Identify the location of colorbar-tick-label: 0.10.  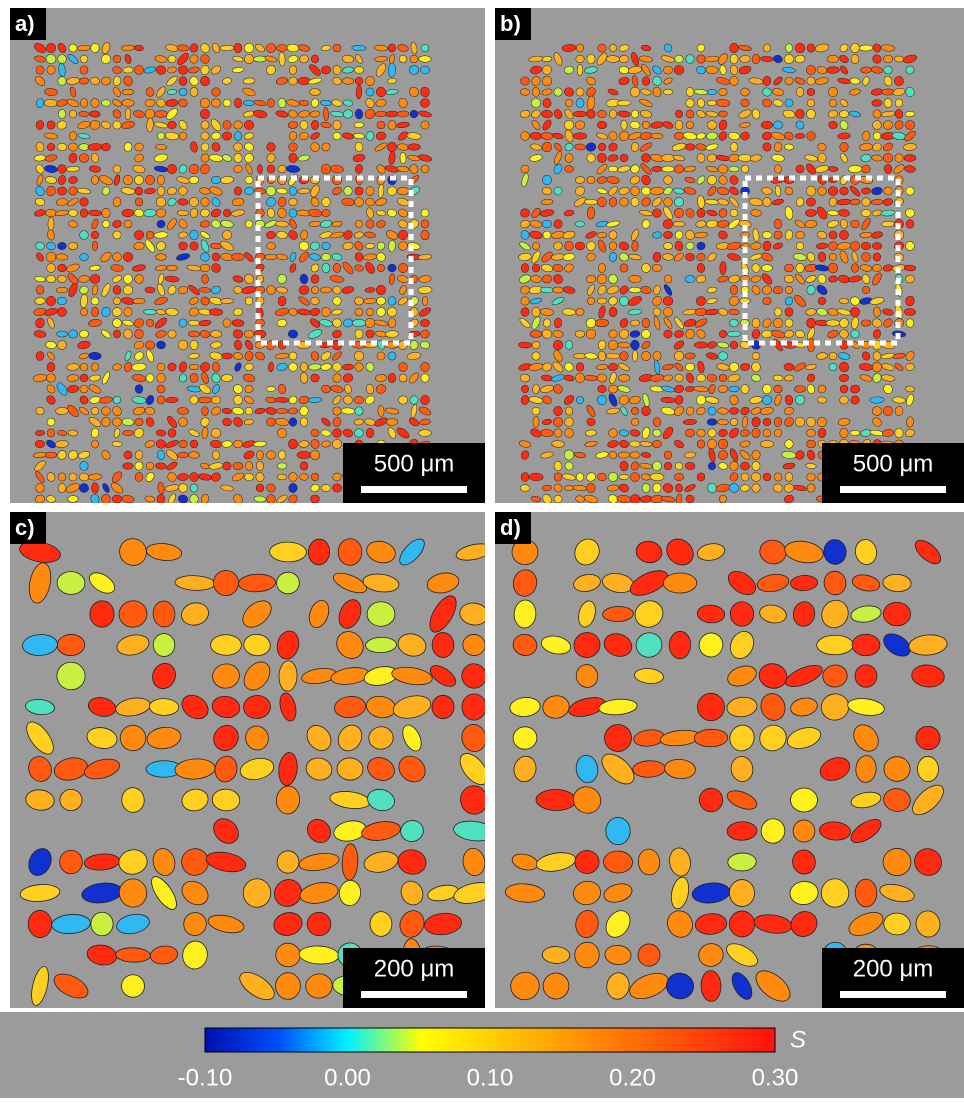
(490, 1077).